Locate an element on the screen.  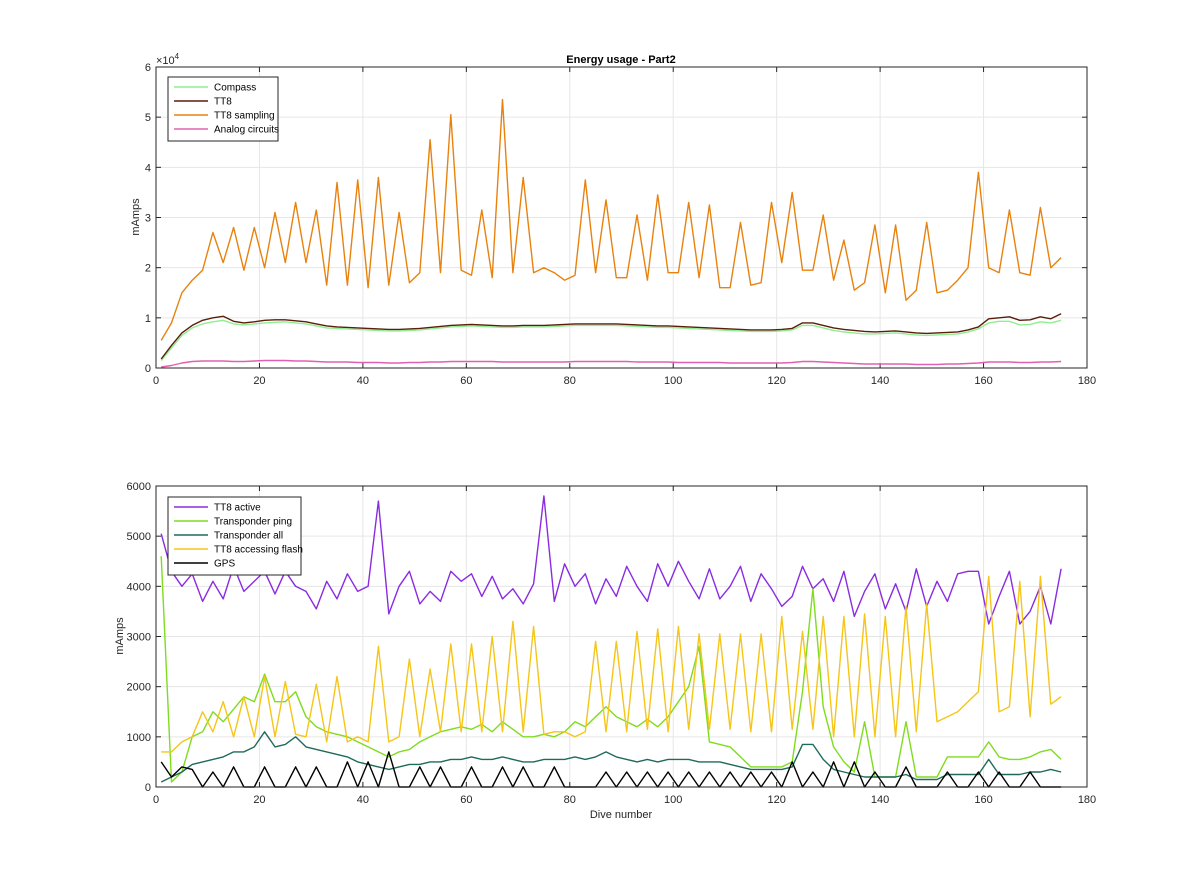
legend-entry: Compass is located at coordinates (235, 88).